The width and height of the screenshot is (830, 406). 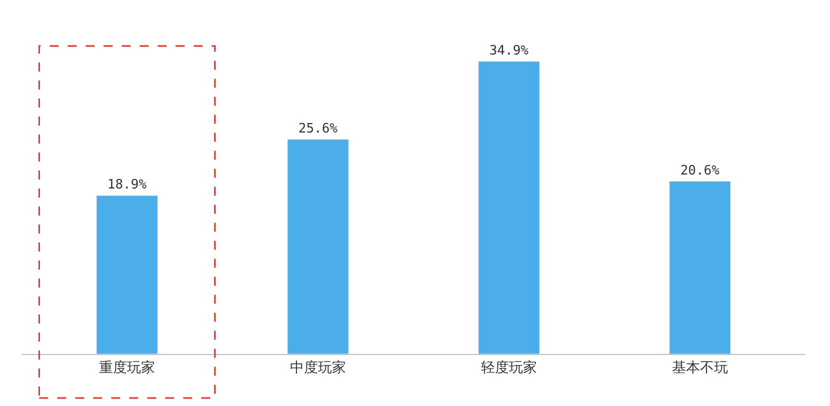 I want to click on x-tick-label: 重度玩家, so click(x=127, y=368).